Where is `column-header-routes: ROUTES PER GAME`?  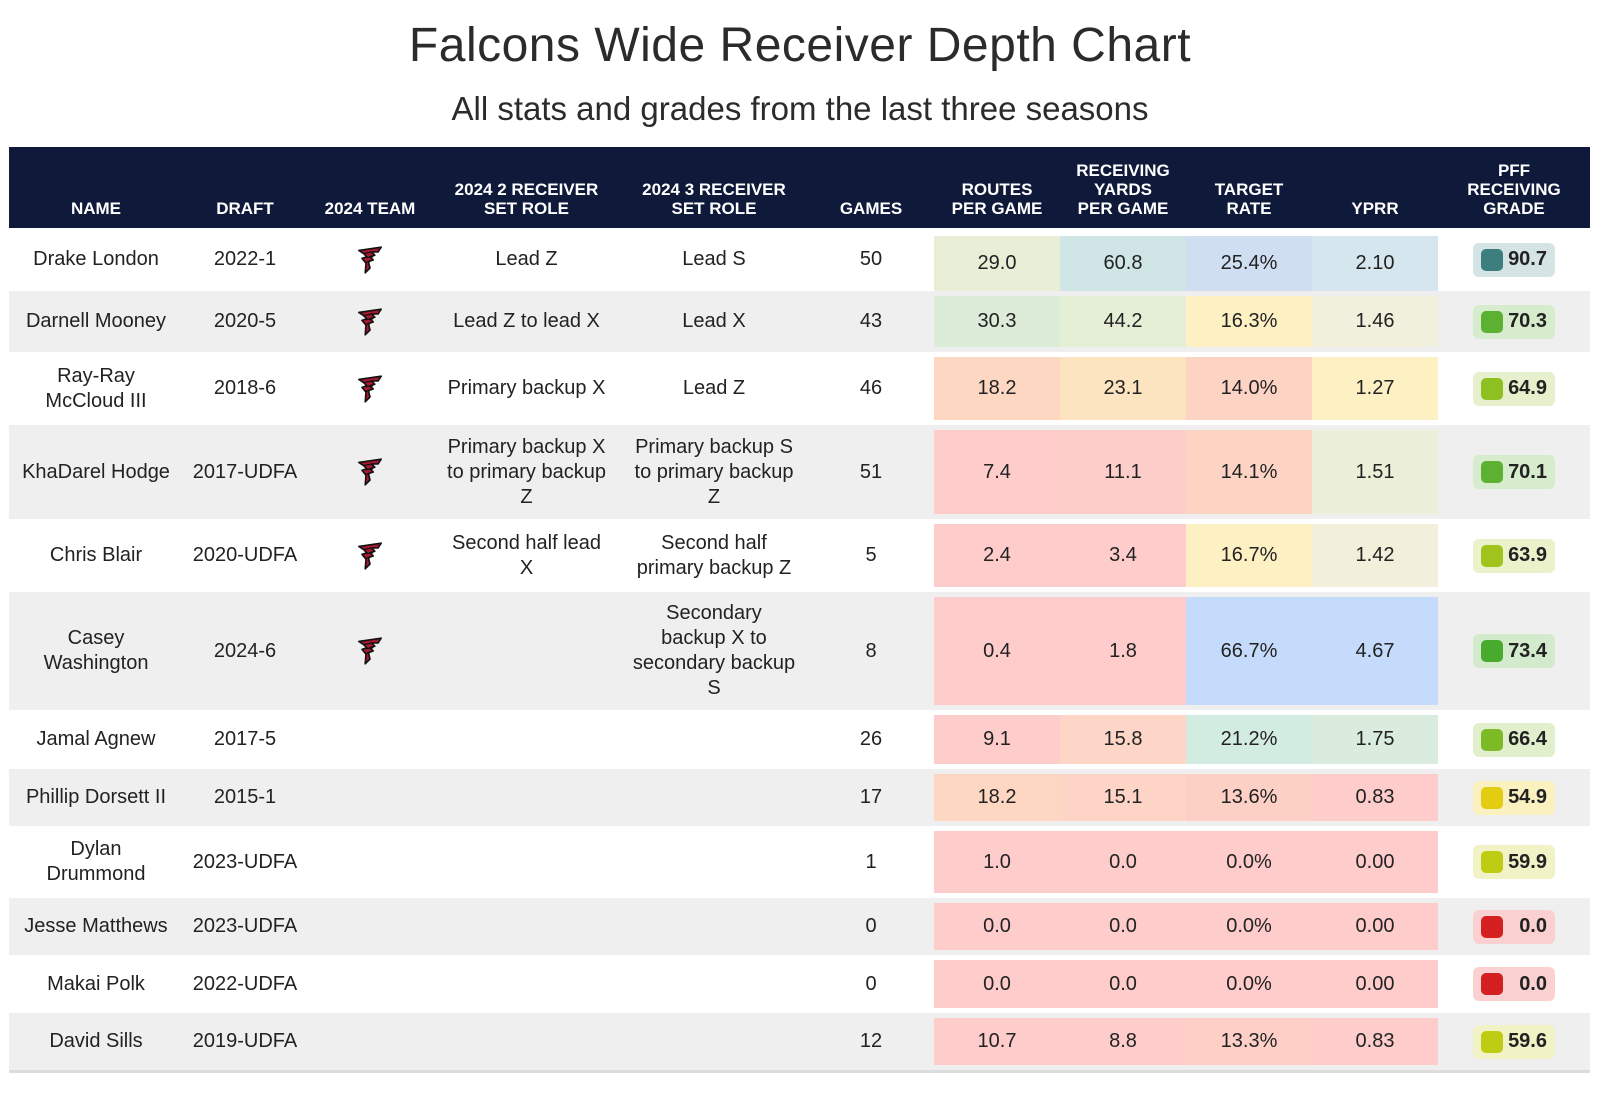 column-header-routes: ROUTES PER GAME is located at coordinates (997, 199).